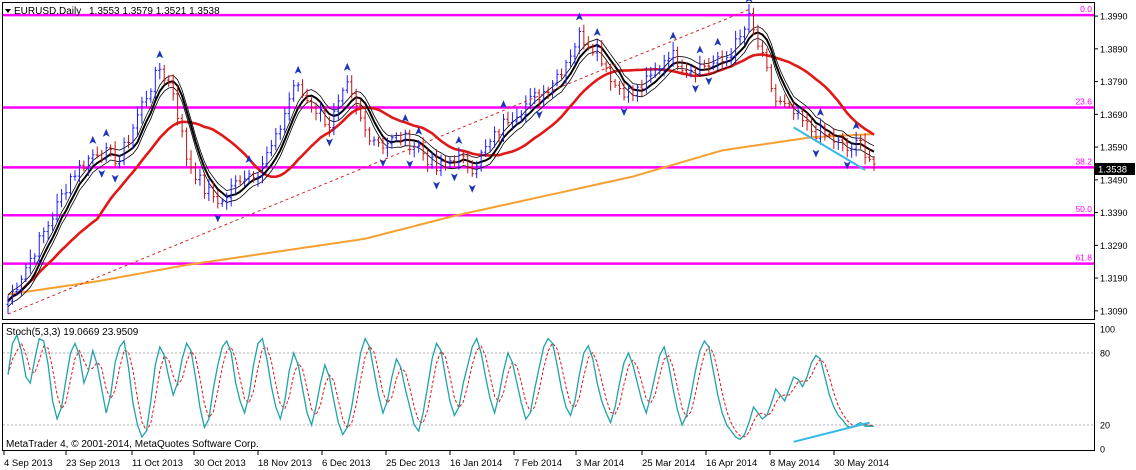 Image resolution: width=1136 pixels, height=470 pixels. I want to click on time-axis-label: 6 Dec 2013, so click(346, 463).